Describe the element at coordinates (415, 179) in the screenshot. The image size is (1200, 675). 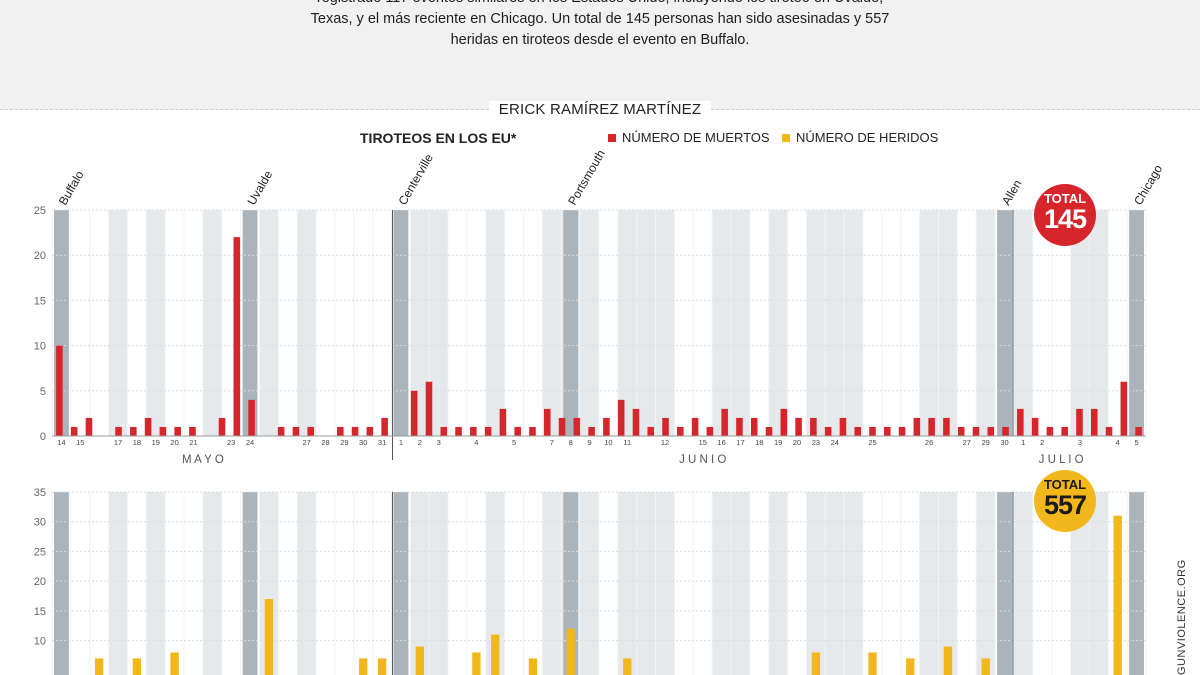
I see `event-label-centerville: Centerville` at that location.